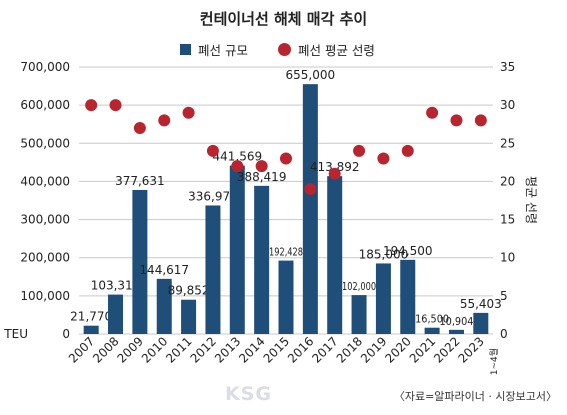 This screenshot has width=567, height=415. What do you see at coordinates (507, 181) in the screenshot?
I see `y-right-tick-label: 20` at bounding box center [507, 181].